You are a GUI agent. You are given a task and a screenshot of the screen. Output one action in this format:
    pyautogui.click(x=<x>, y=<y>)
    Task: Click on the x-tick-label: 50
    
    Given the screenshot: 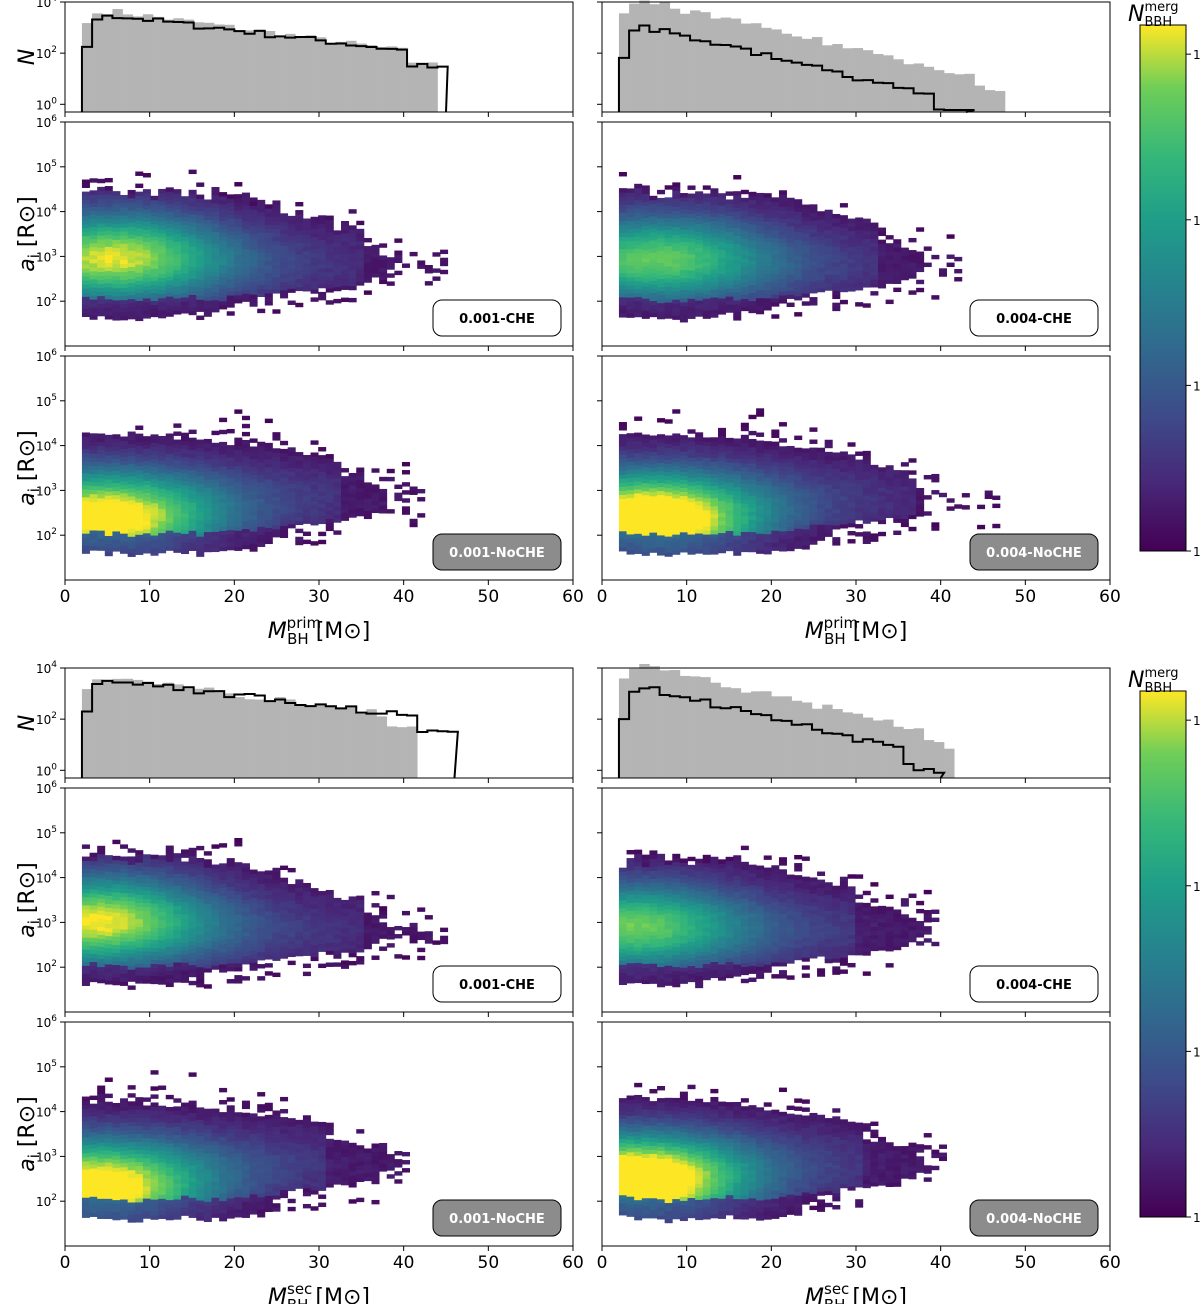 What is the action you would take?
    pyautogui.click(x=489, y=597)
    